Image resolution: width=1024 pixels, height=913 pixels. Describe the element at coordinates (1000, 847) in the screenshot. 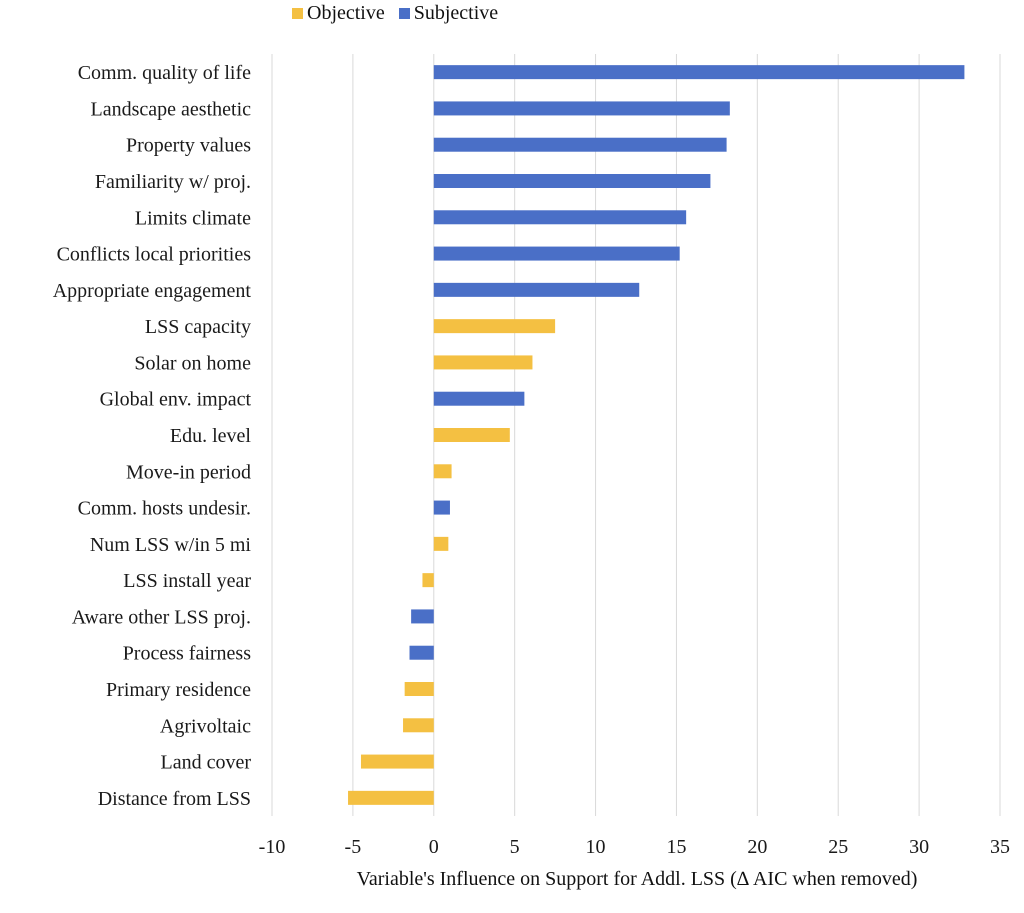

I see `x-tick-label: 35` at that location.